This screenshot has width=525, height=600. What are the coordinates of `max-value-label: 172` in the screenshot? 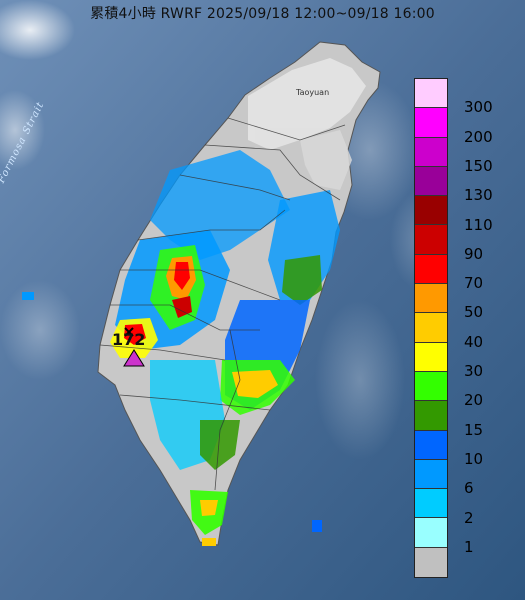 It's located at (129, 339).